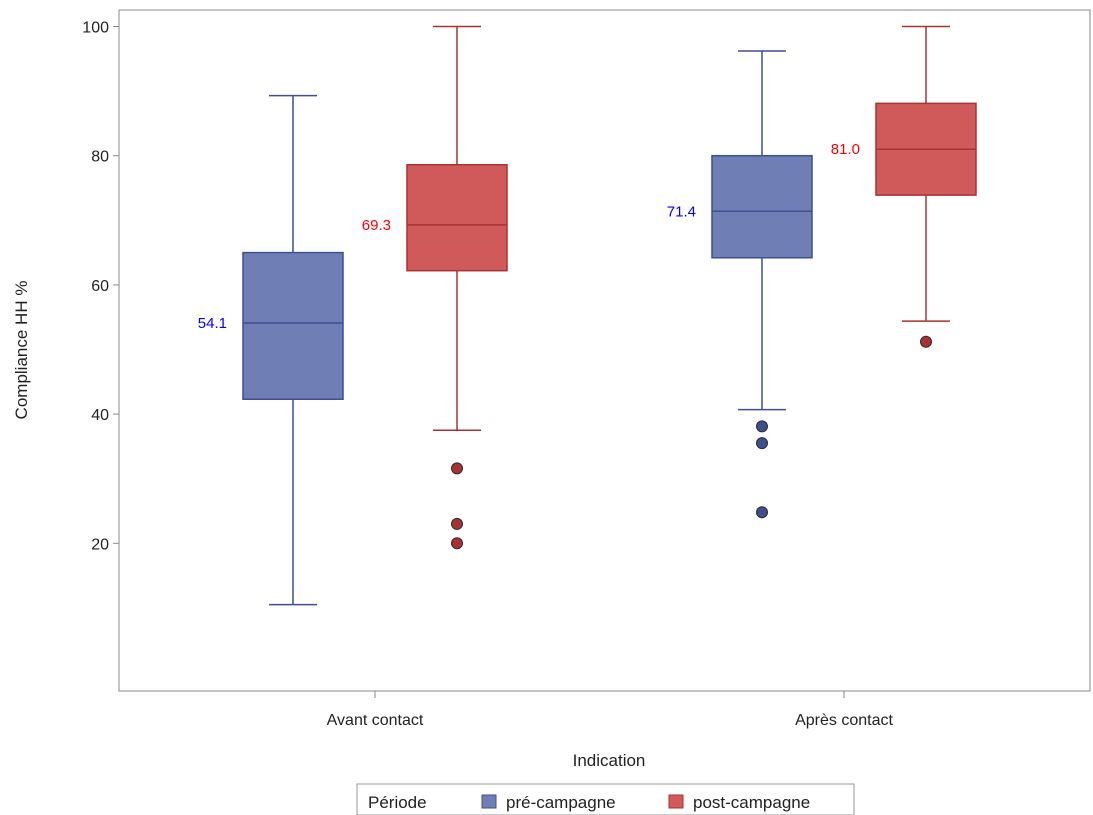 This screenshot has height=815, width=1093. I want to click on median-value-label: 69.3, so click(376, 225).